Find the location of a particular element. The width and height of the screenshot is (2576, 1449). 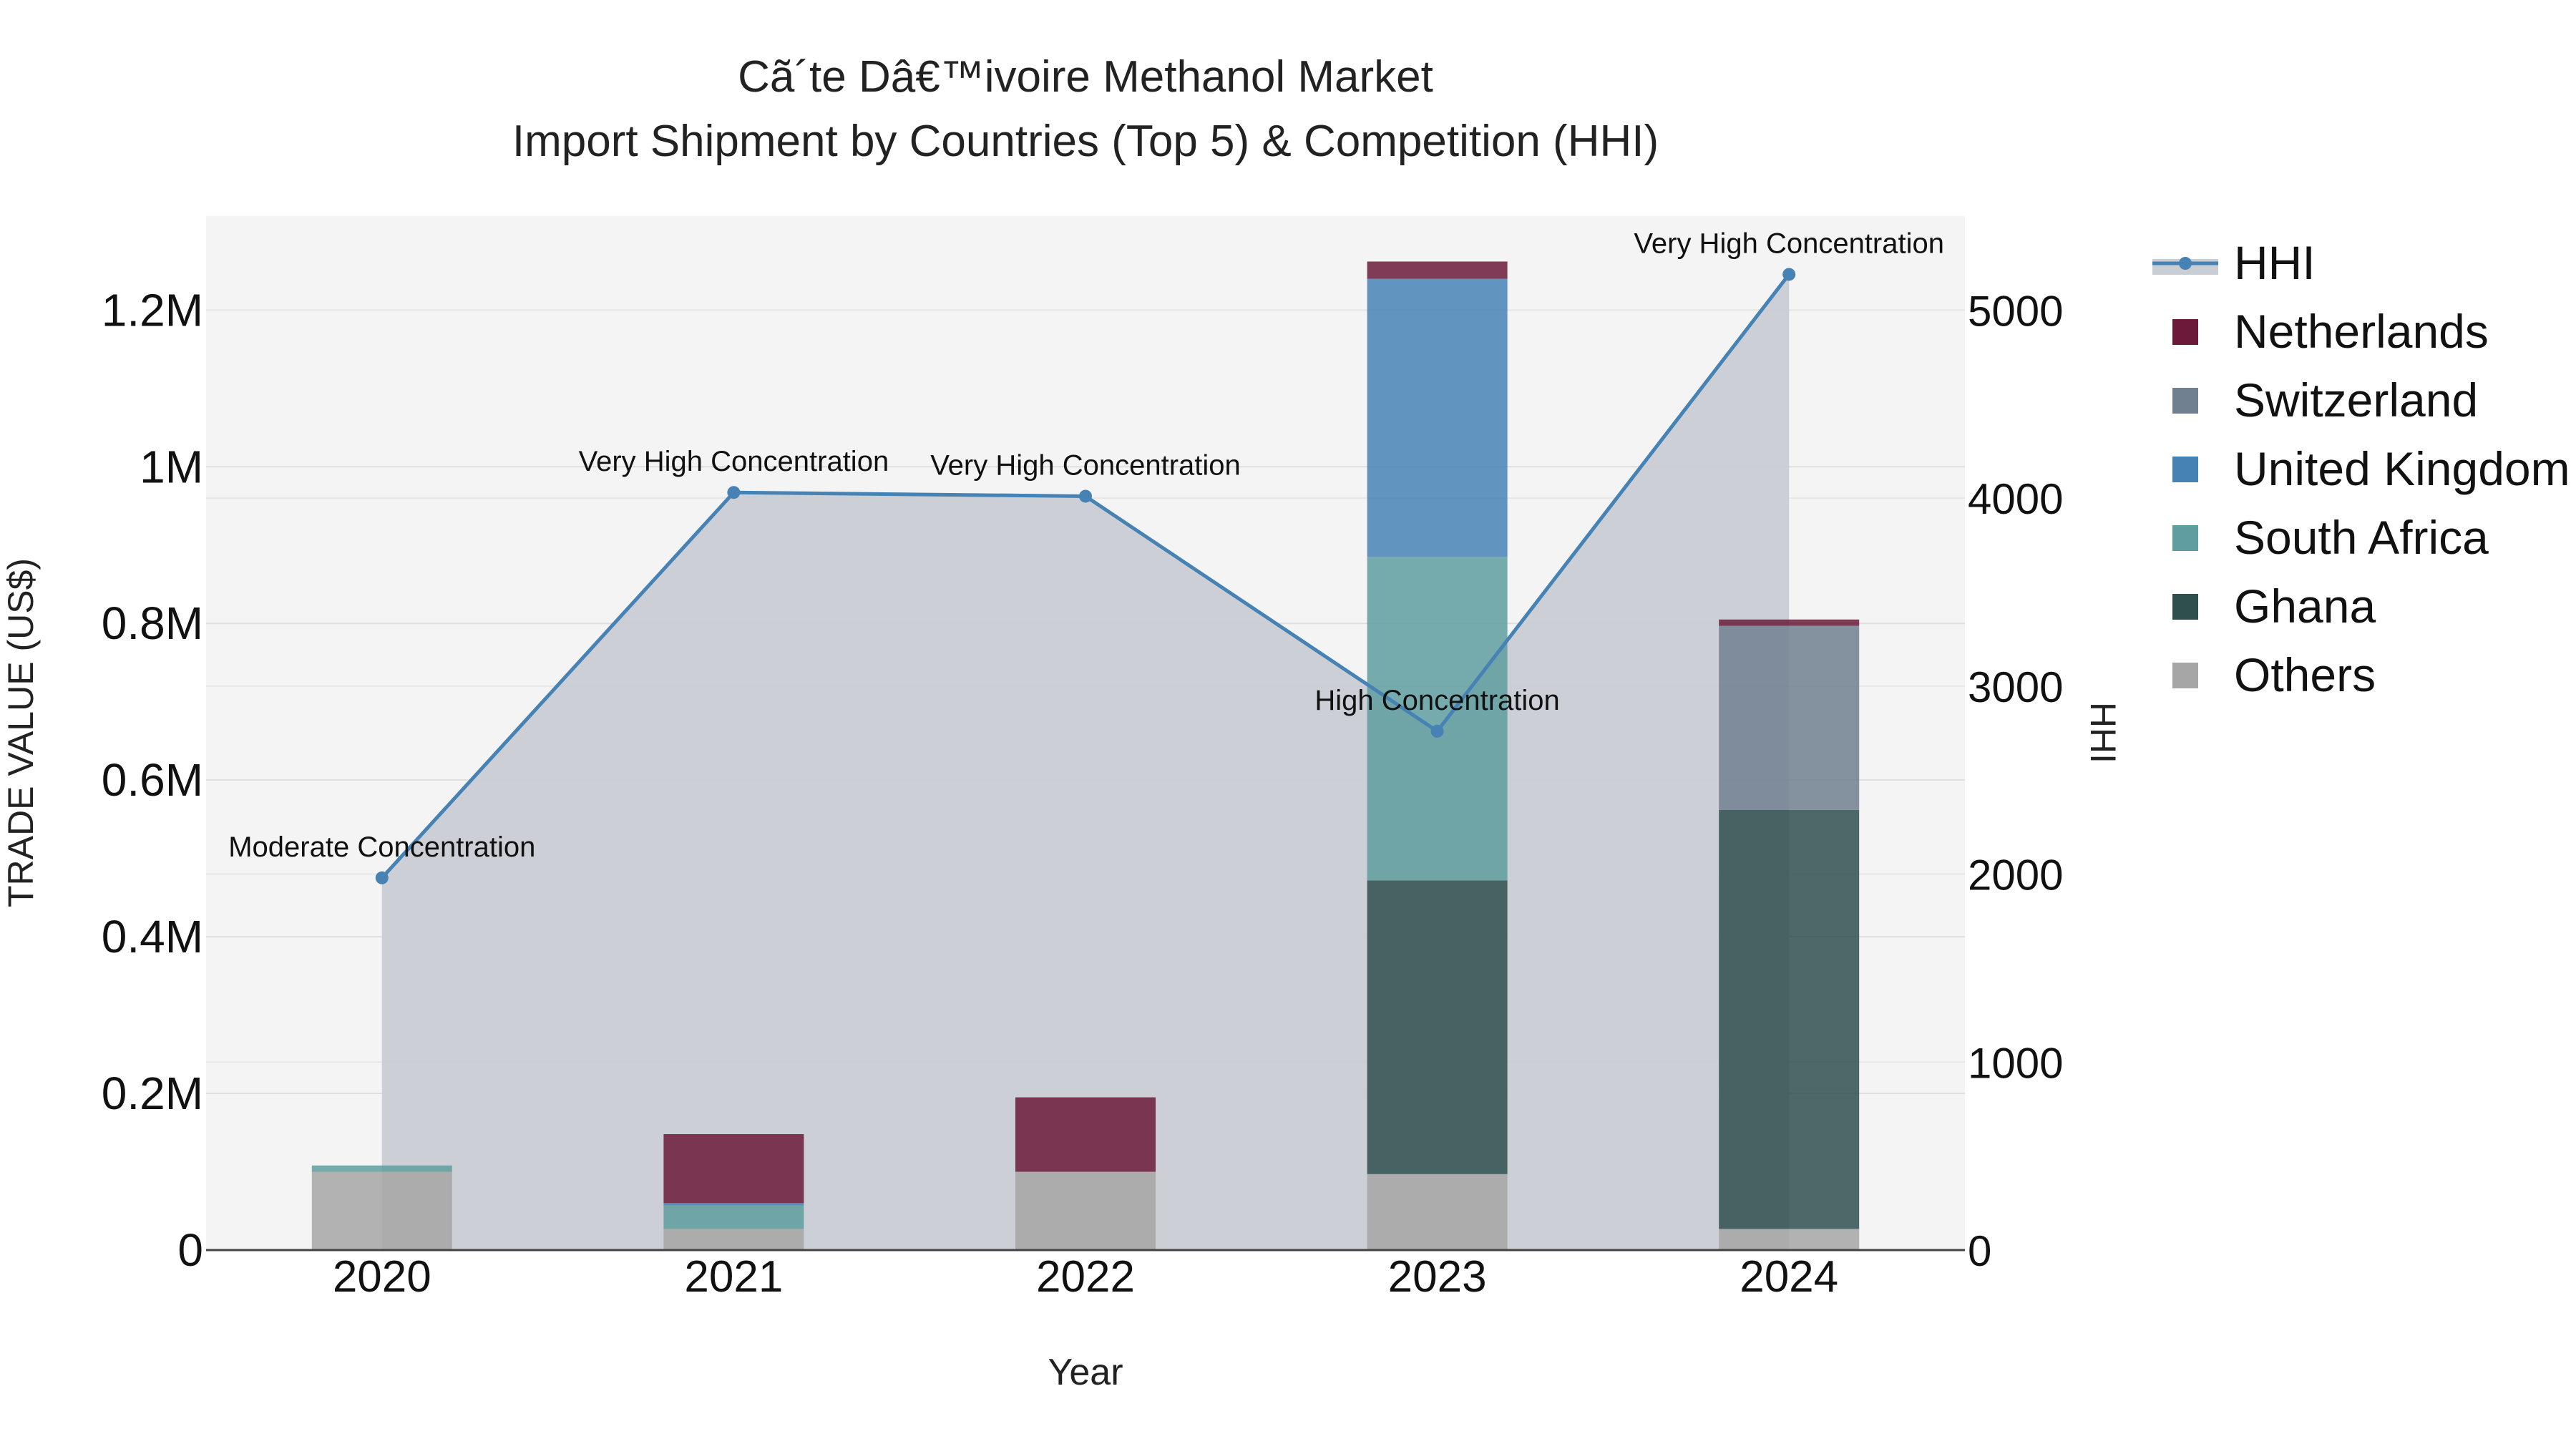

x-ticks: 2020 2021 2022 2023 2024 is located at coordinates (1085, 1277).